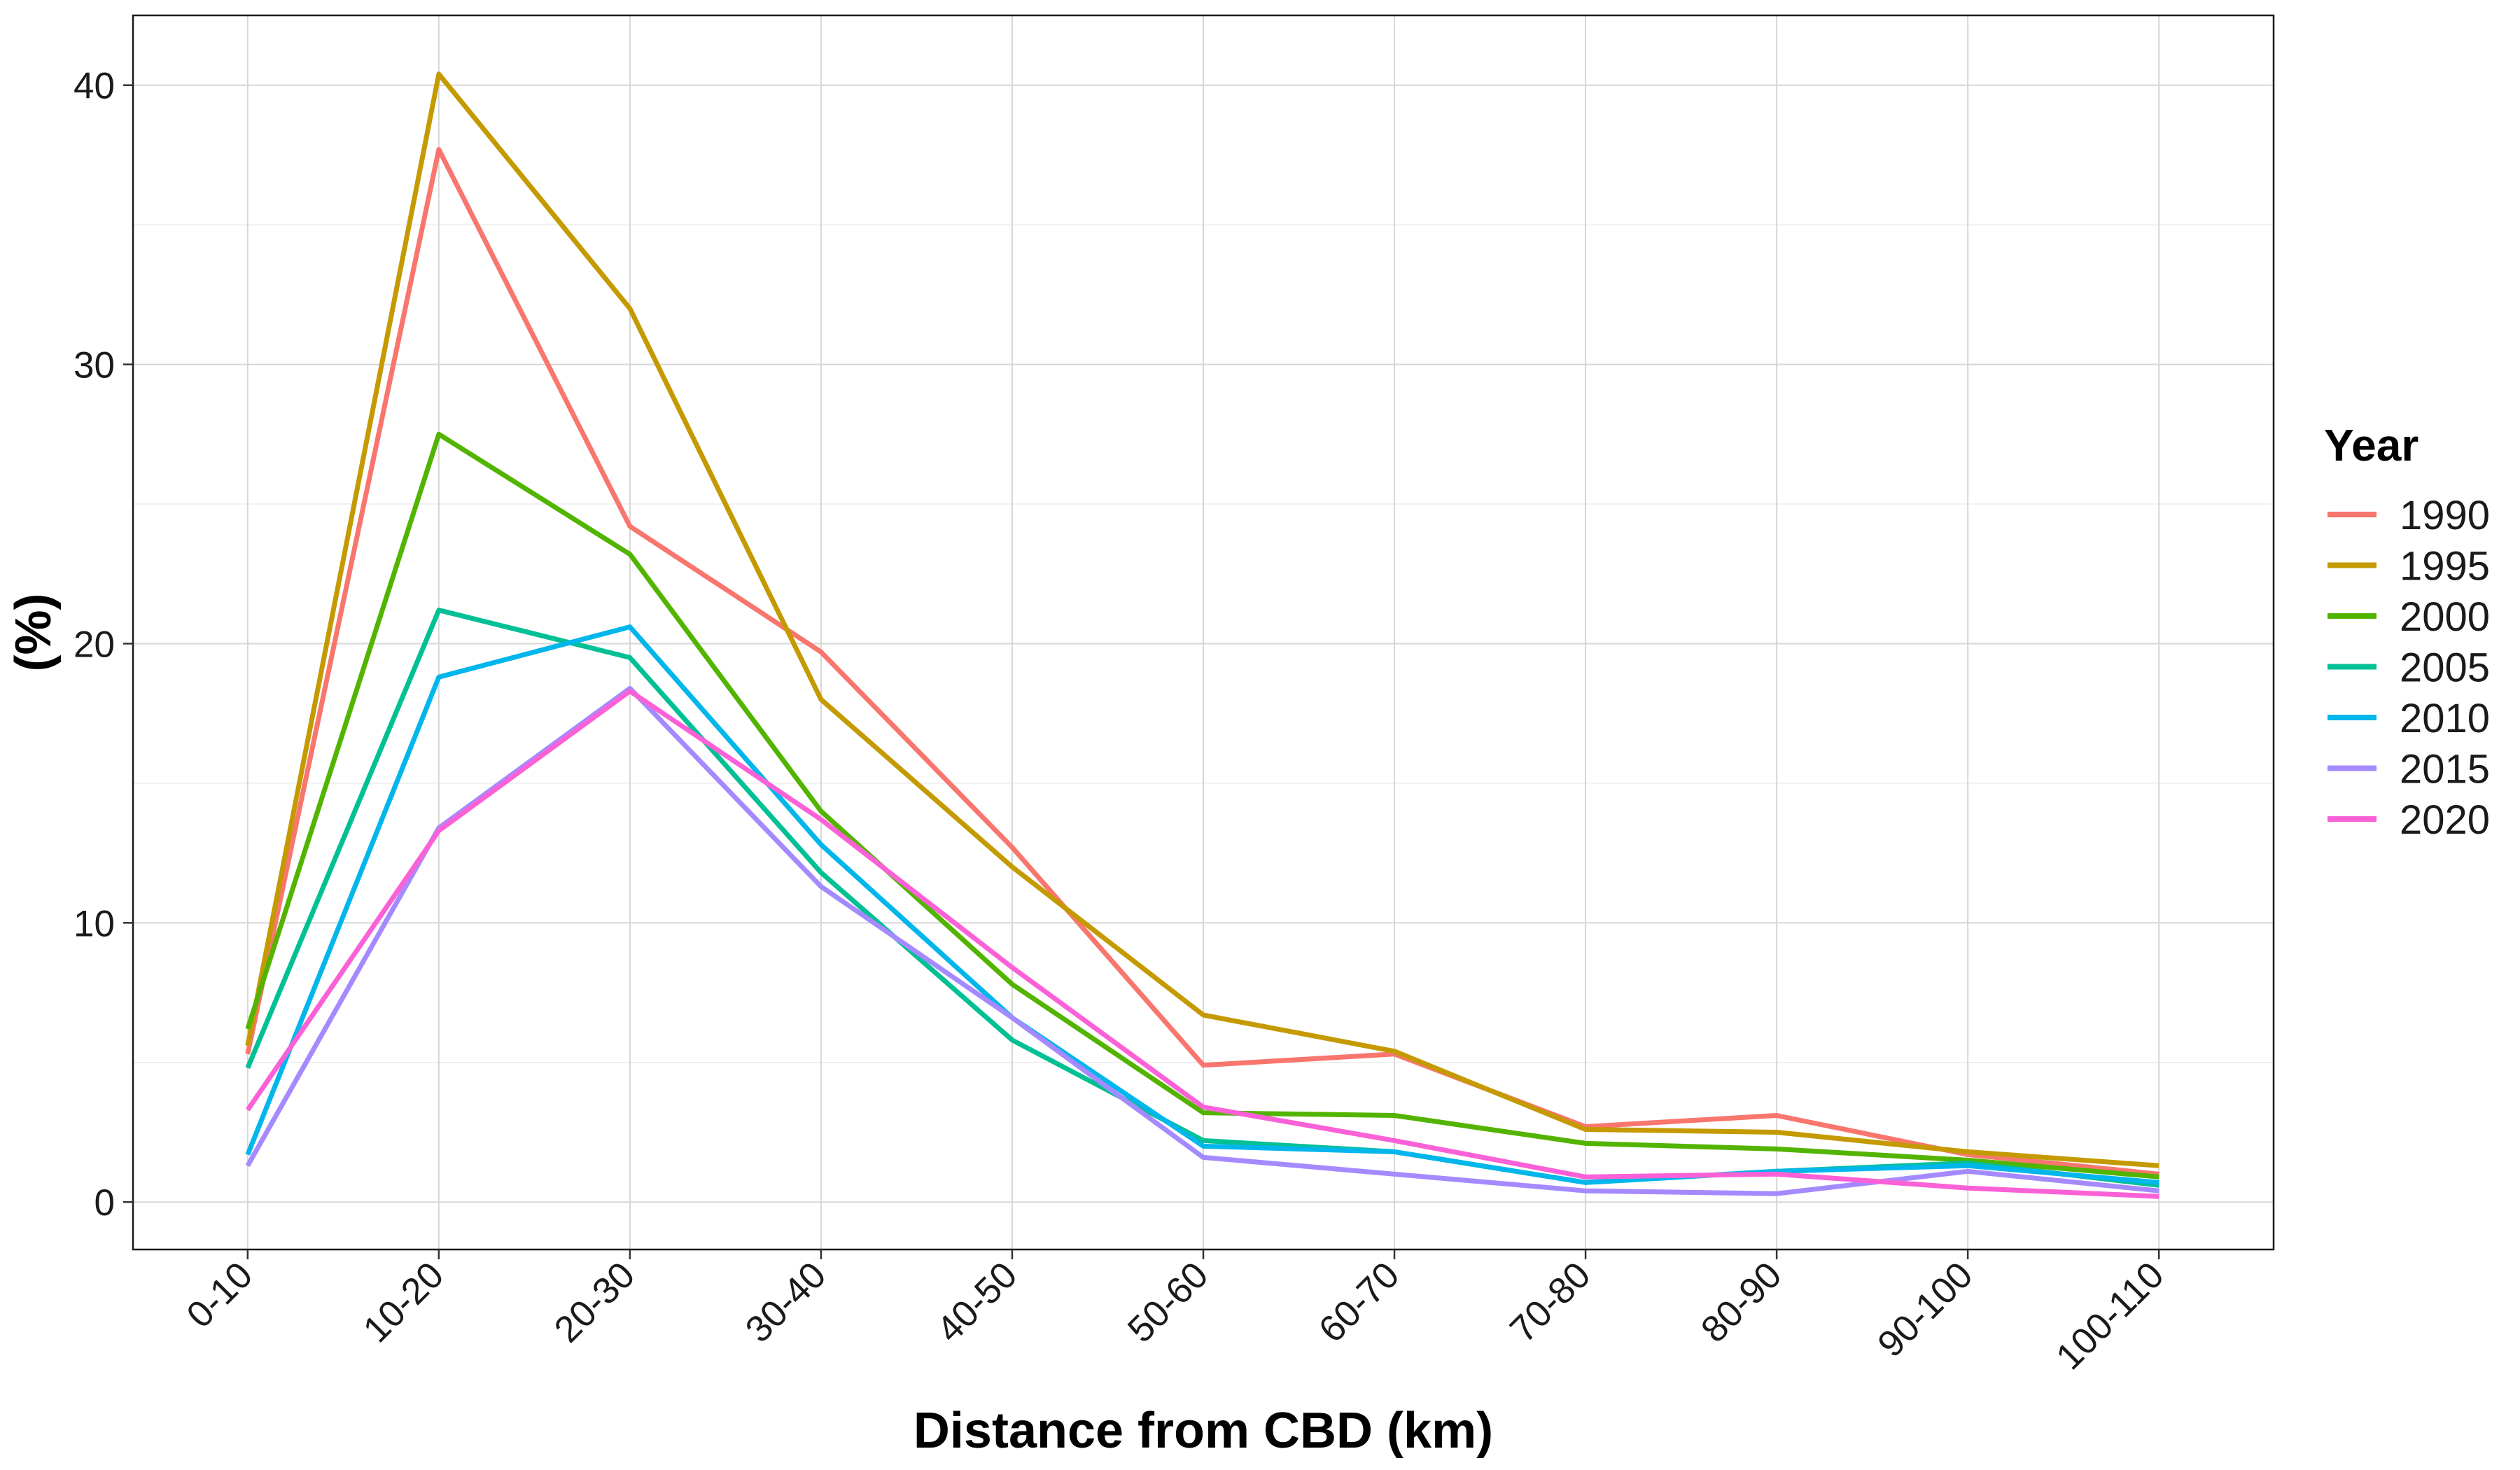 The width and height of the screenshot is (2520, 1470). I want to click on y-axis-title: (%), so click(34, 633).